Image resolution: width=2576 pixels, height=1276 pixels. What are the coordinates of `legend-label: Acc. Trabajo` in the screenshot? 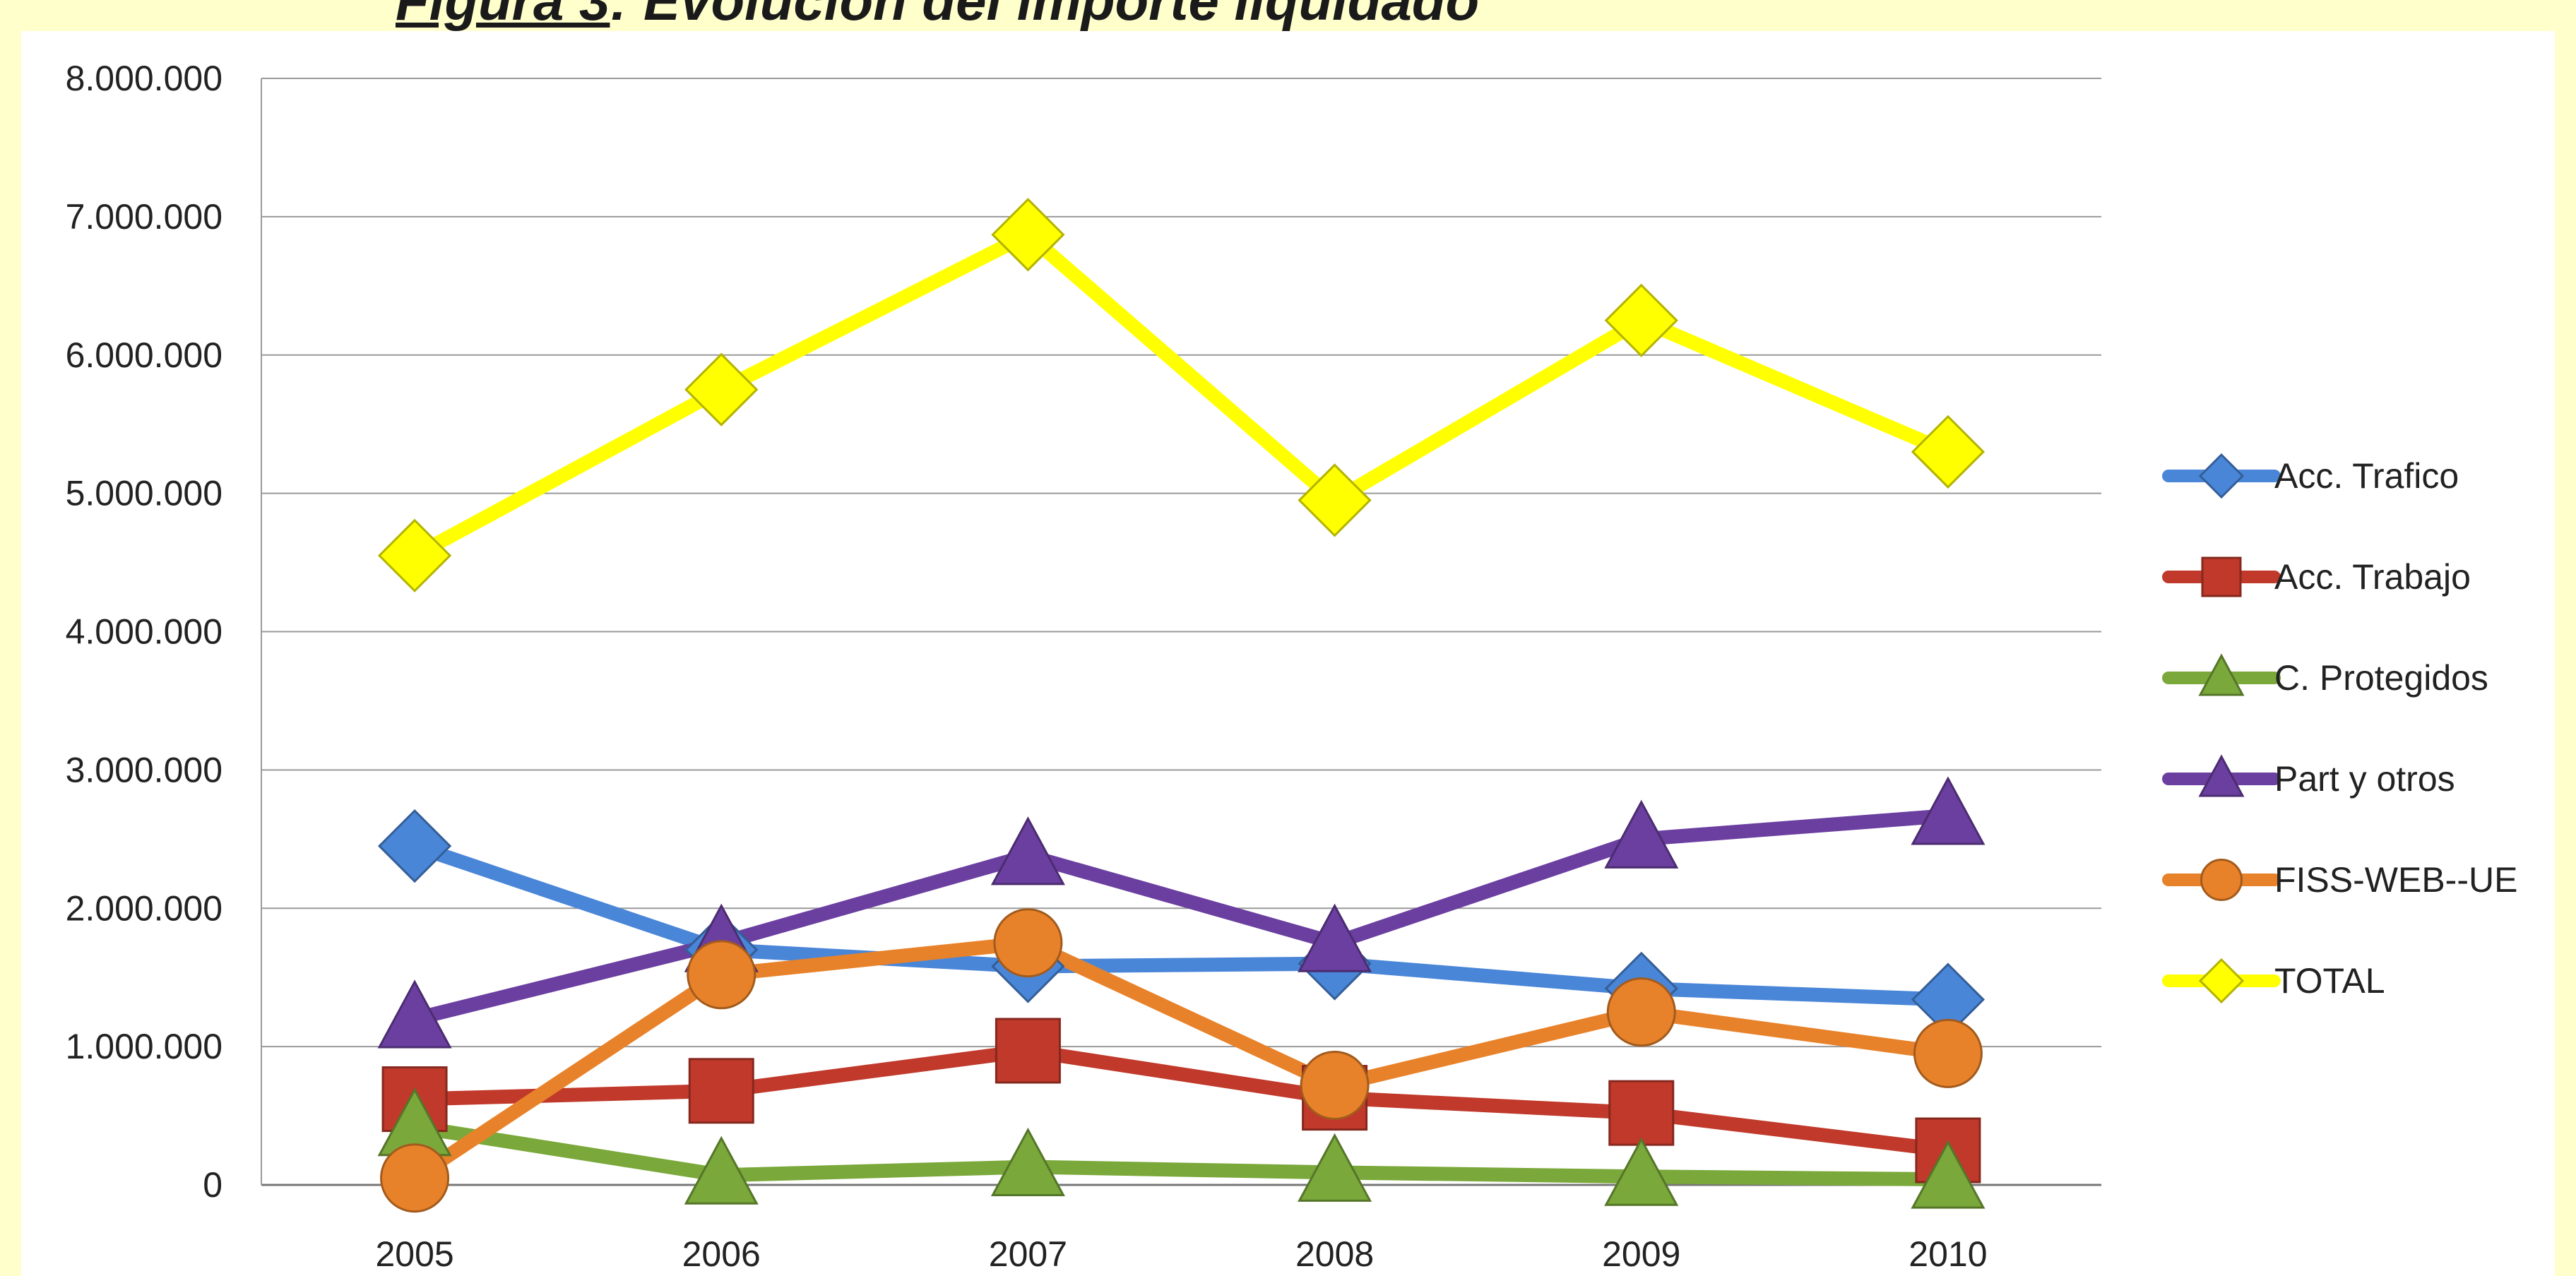 It's located at (2372, 577).